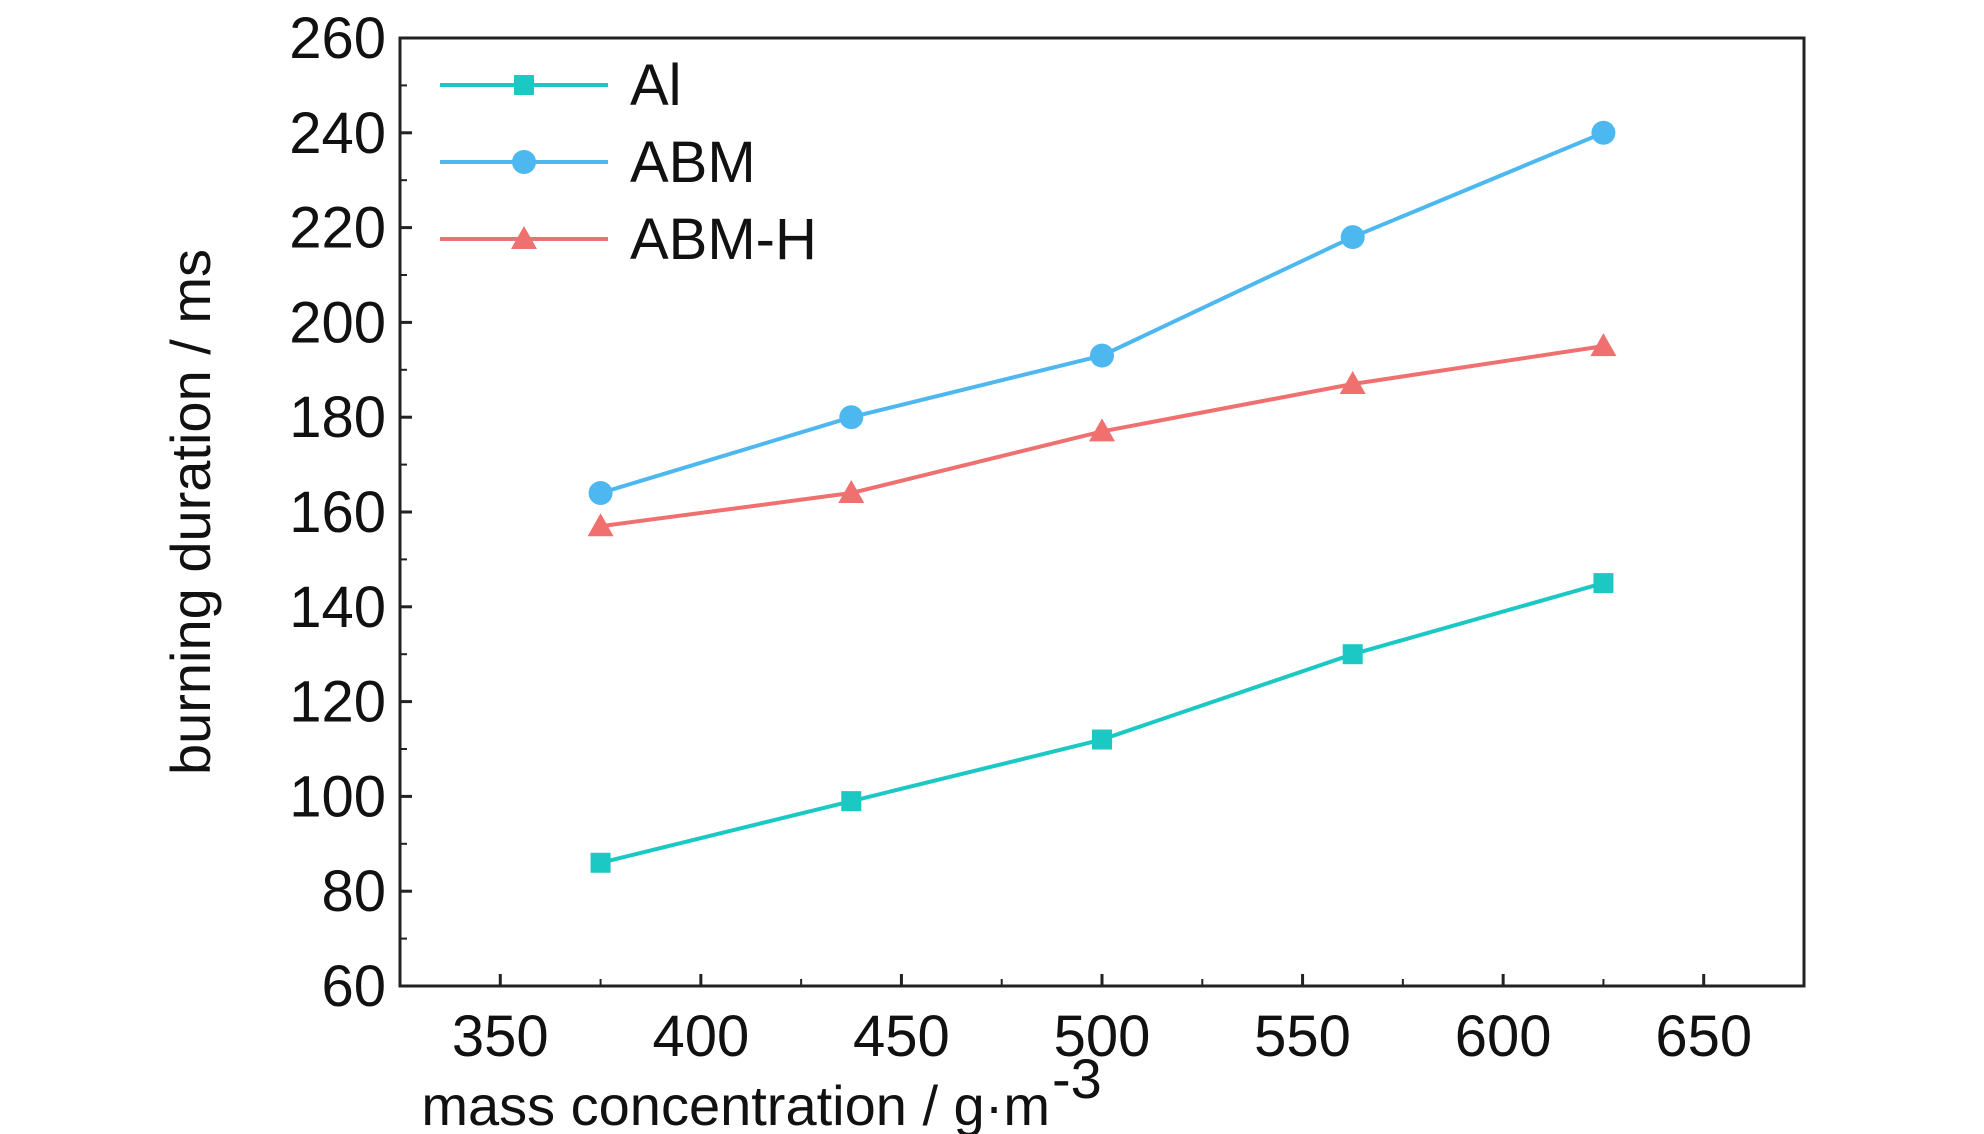 This screenshot has height=1134, width=1984. I want to click on y-tick-label: 180, so click(337, 417).